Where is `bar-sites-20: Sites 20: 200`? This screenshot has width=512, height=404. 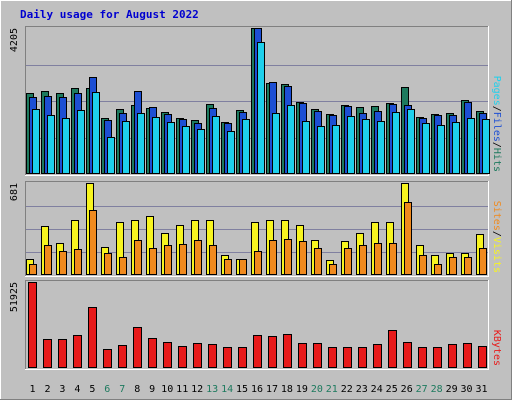 bar-sites-20: Sites 20: 200 is located at coordinates (318, 261).